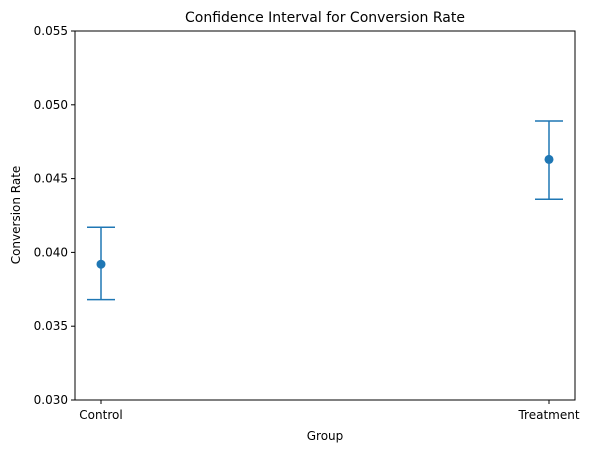 The image size is (598, 453). Describe the element at coordinates (325, 436) in the screenshot. I see `x-axis-title: Group` at that location.